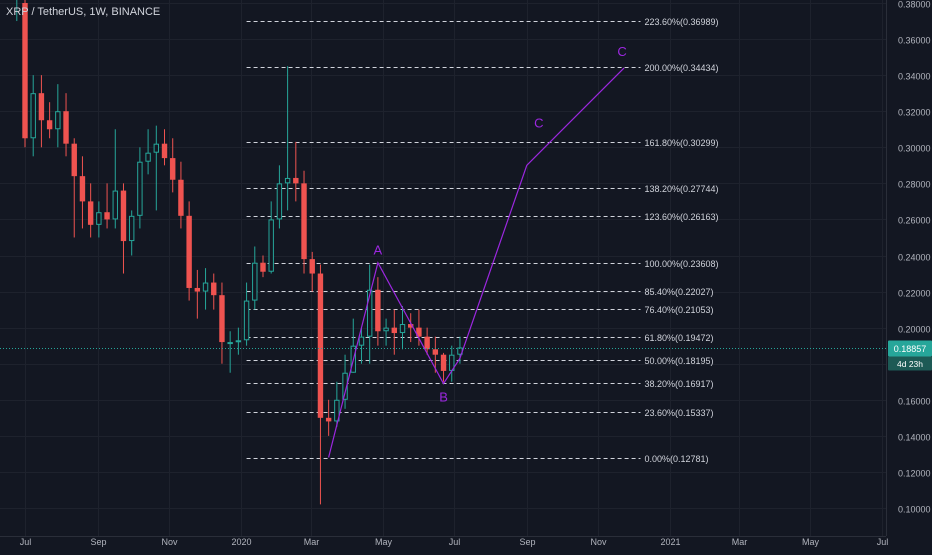  What do you see at coordinates (914, 330) in the screenshot?
I see `y-tick-label: 0.20000` at bounding box center [914, 330].